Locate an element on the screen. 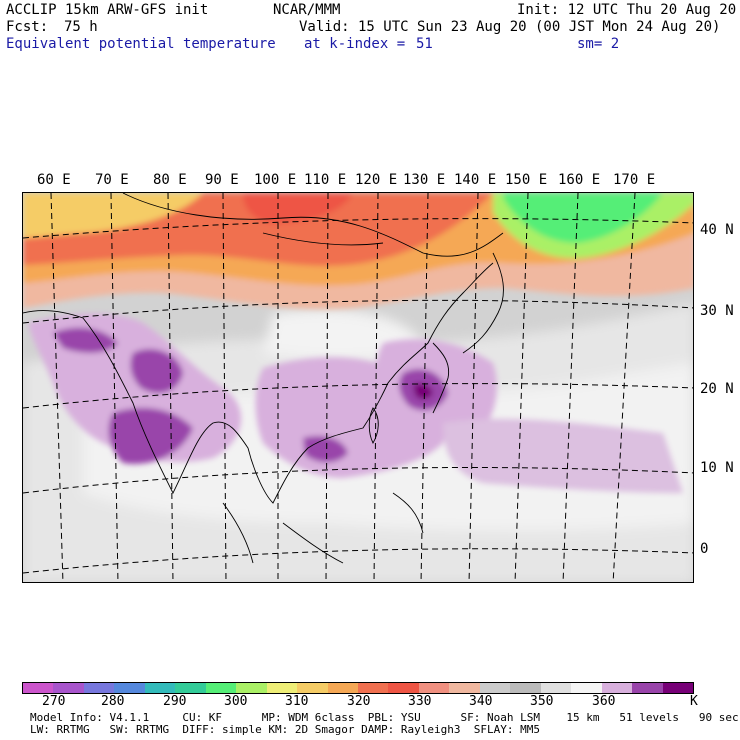 This screenshot has width=740, height=740. lon-label: 150 E is located at coordinates (526, 180).